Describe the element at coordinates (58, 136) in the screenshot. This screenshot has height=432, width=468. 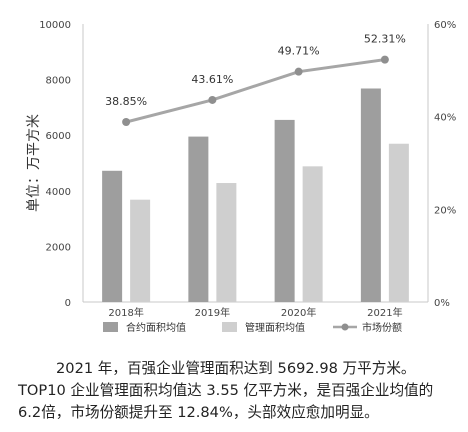
I see `y-tick-label: 6000` at that location.